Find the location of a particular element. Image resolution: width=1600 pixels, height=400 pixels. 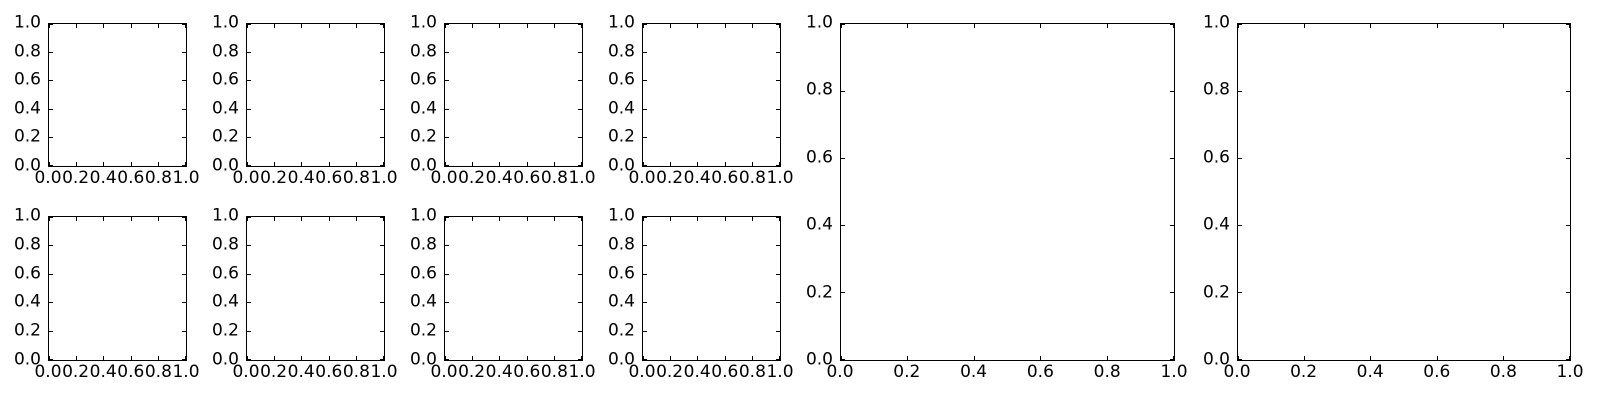

subplot-small-row2-col4 is located at coordinates (711, 288).